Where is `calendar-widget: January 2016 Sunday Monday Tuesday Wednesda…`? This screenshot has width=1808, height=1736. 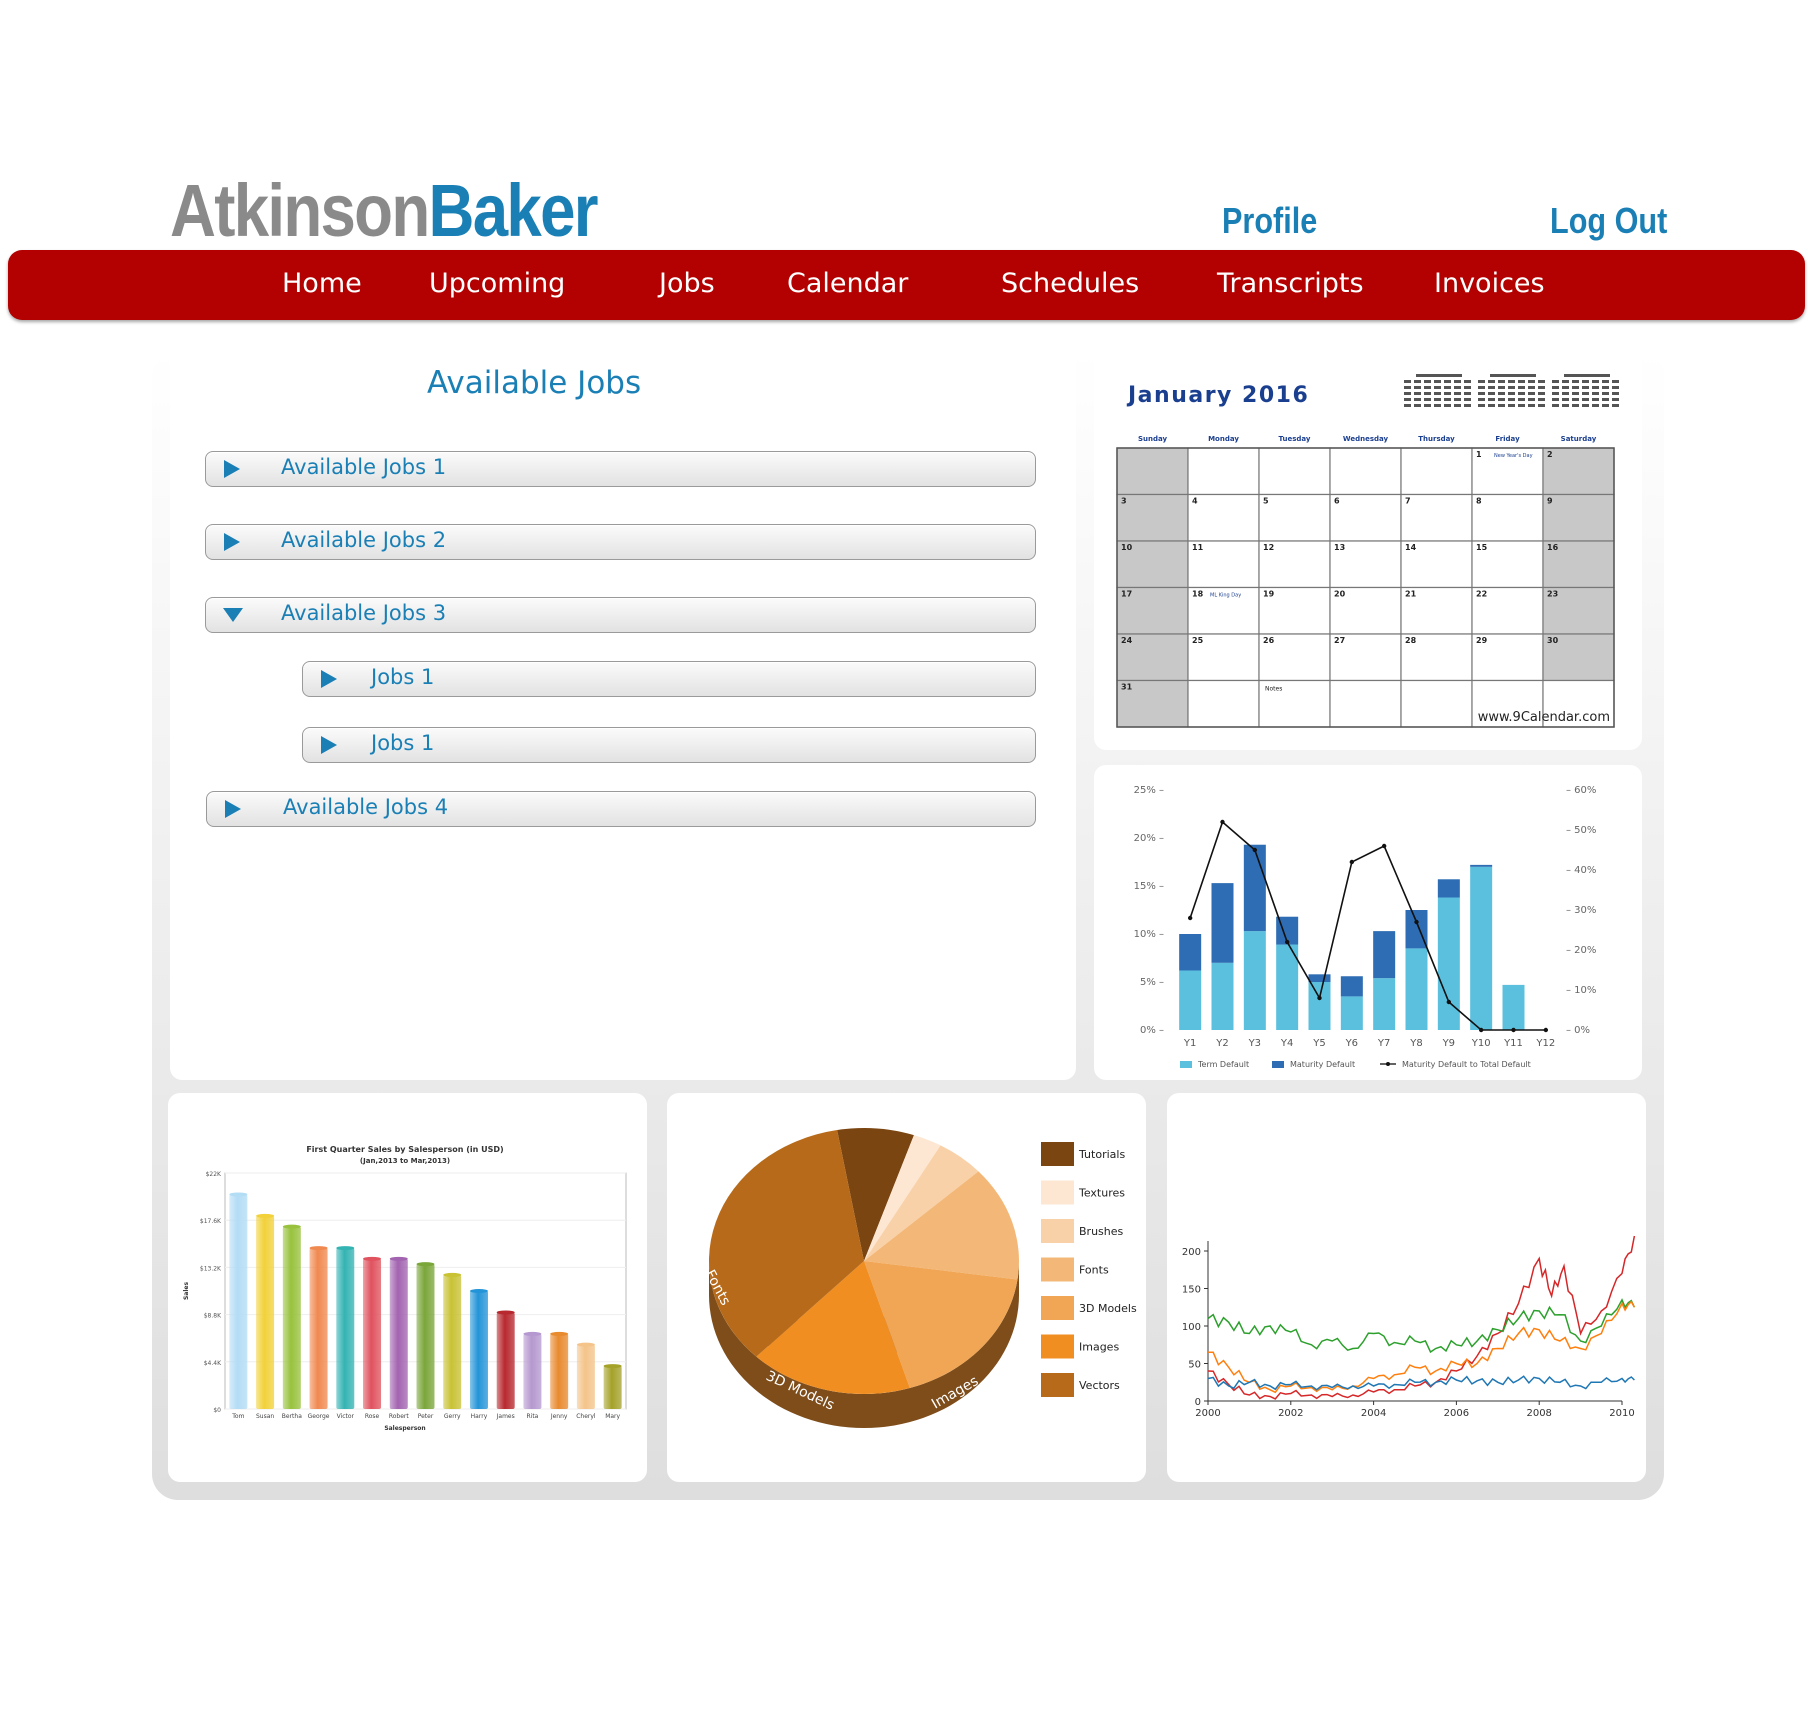
calendar-widget: January 2016 Sunday Monday Tuesday Wednesda… is located at coordinates (1368, 551).